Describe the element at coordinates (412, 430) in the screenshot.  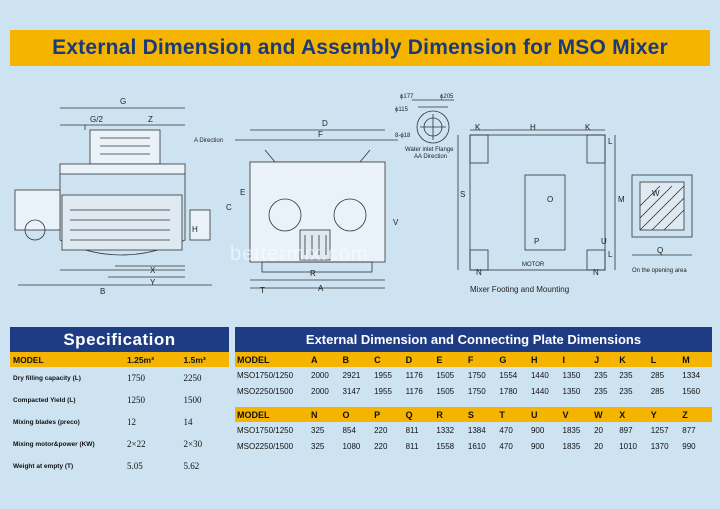
I see `dims-cell: 811` at that location.